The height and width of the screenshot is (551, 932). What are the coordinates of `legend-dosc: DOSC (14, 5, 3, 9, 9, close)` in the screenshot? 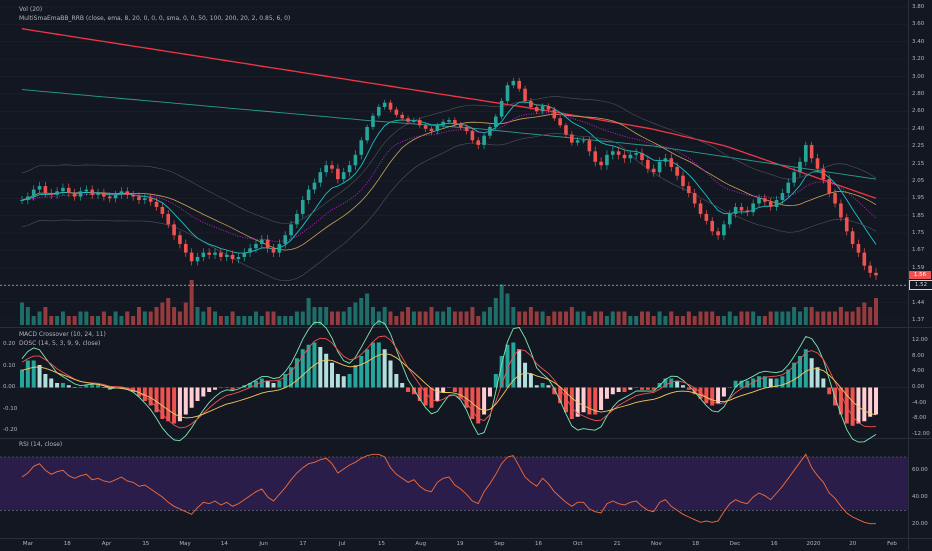 It's located at (60, 343).